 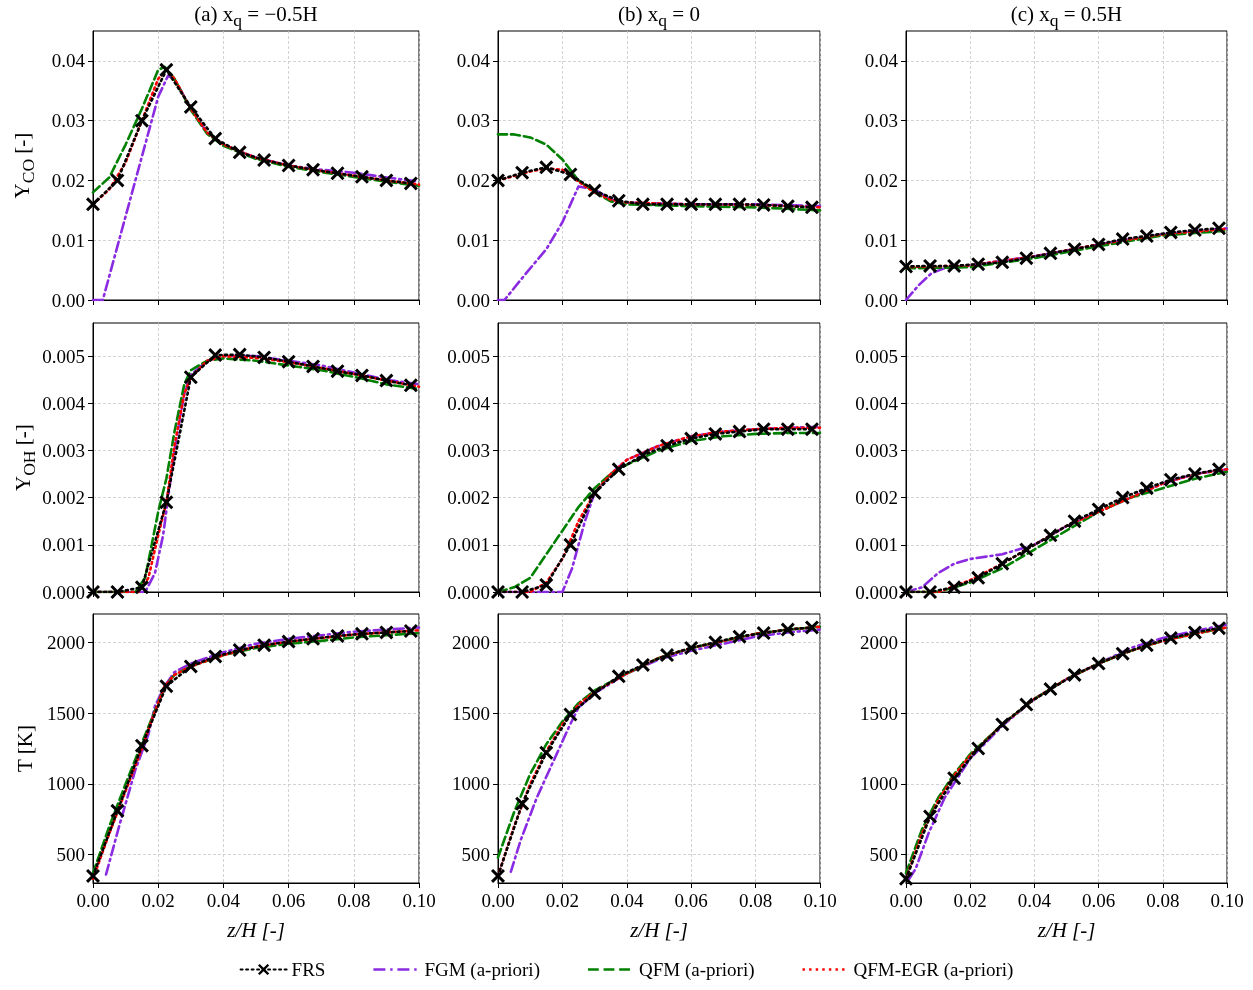 What do you see at coordinates (66, 784) in the screenshot?
I see `y-tick-label: 1000` at bounding box center [66, 784].